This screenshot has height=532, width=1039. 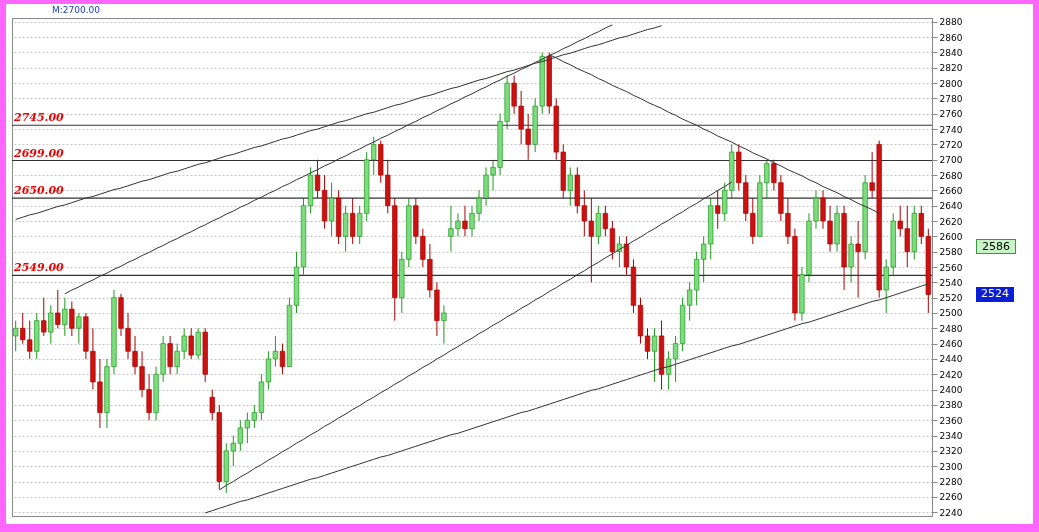 What do you see at coordinates (951, 98) in the screenshot?
I see `y-tick-label: 2780` at bounding box center [951, 98].